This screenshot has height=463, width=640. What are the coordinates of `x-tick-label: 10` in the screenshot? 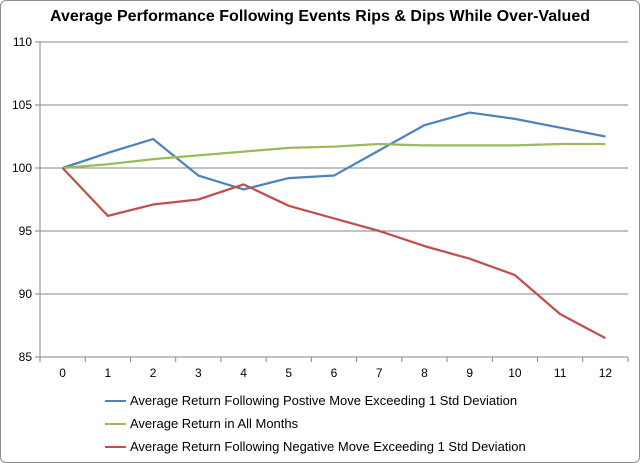 It's located at (515, 373).